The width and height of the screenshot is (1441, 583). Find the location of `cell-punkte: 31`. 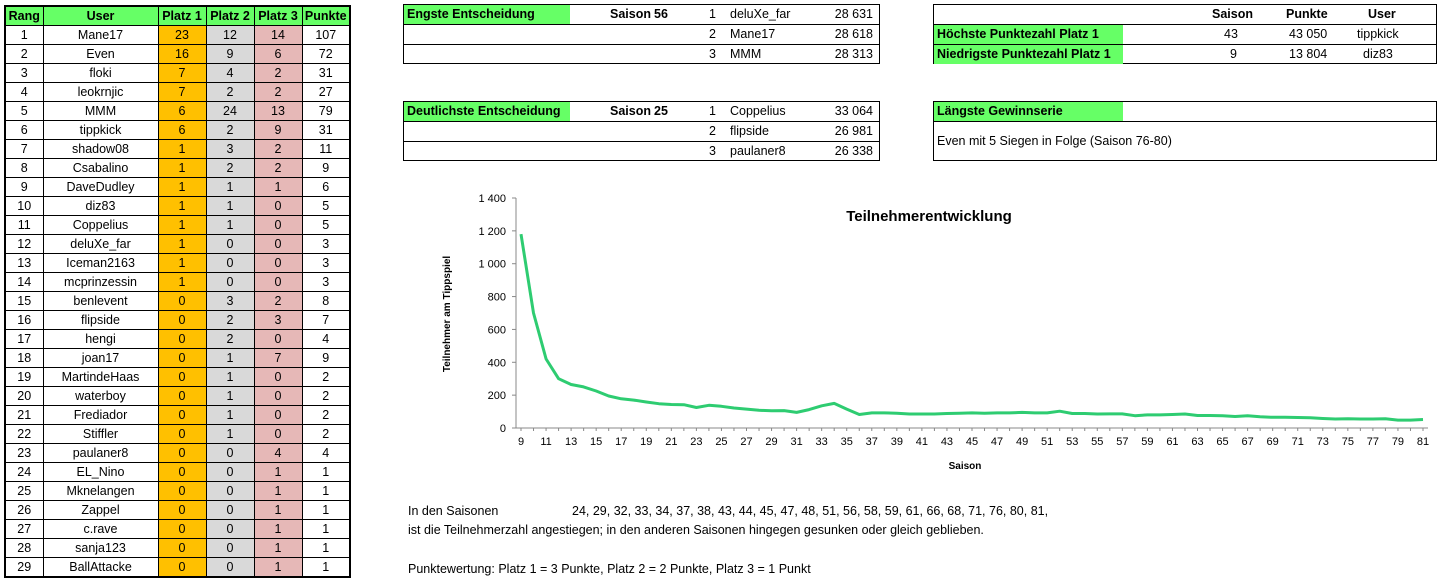

cell-punkte: 31 is located at coordinates (326, 130).